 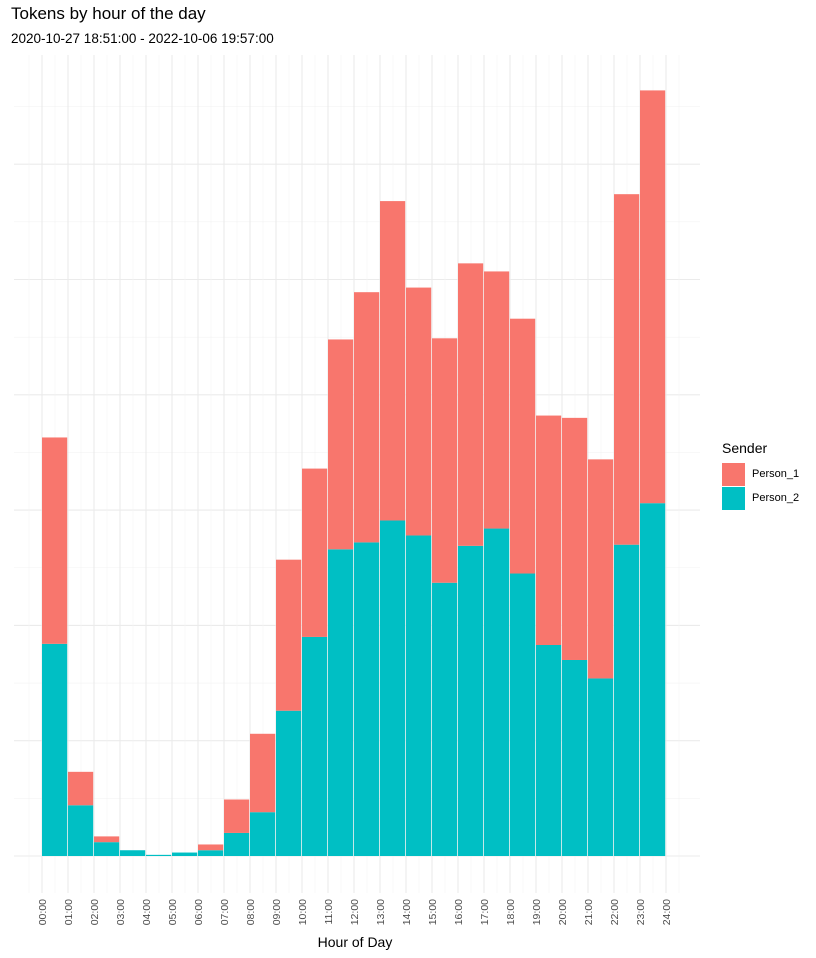 I want to click on x-tick-label: 05:00, so click(x=173, y=912).